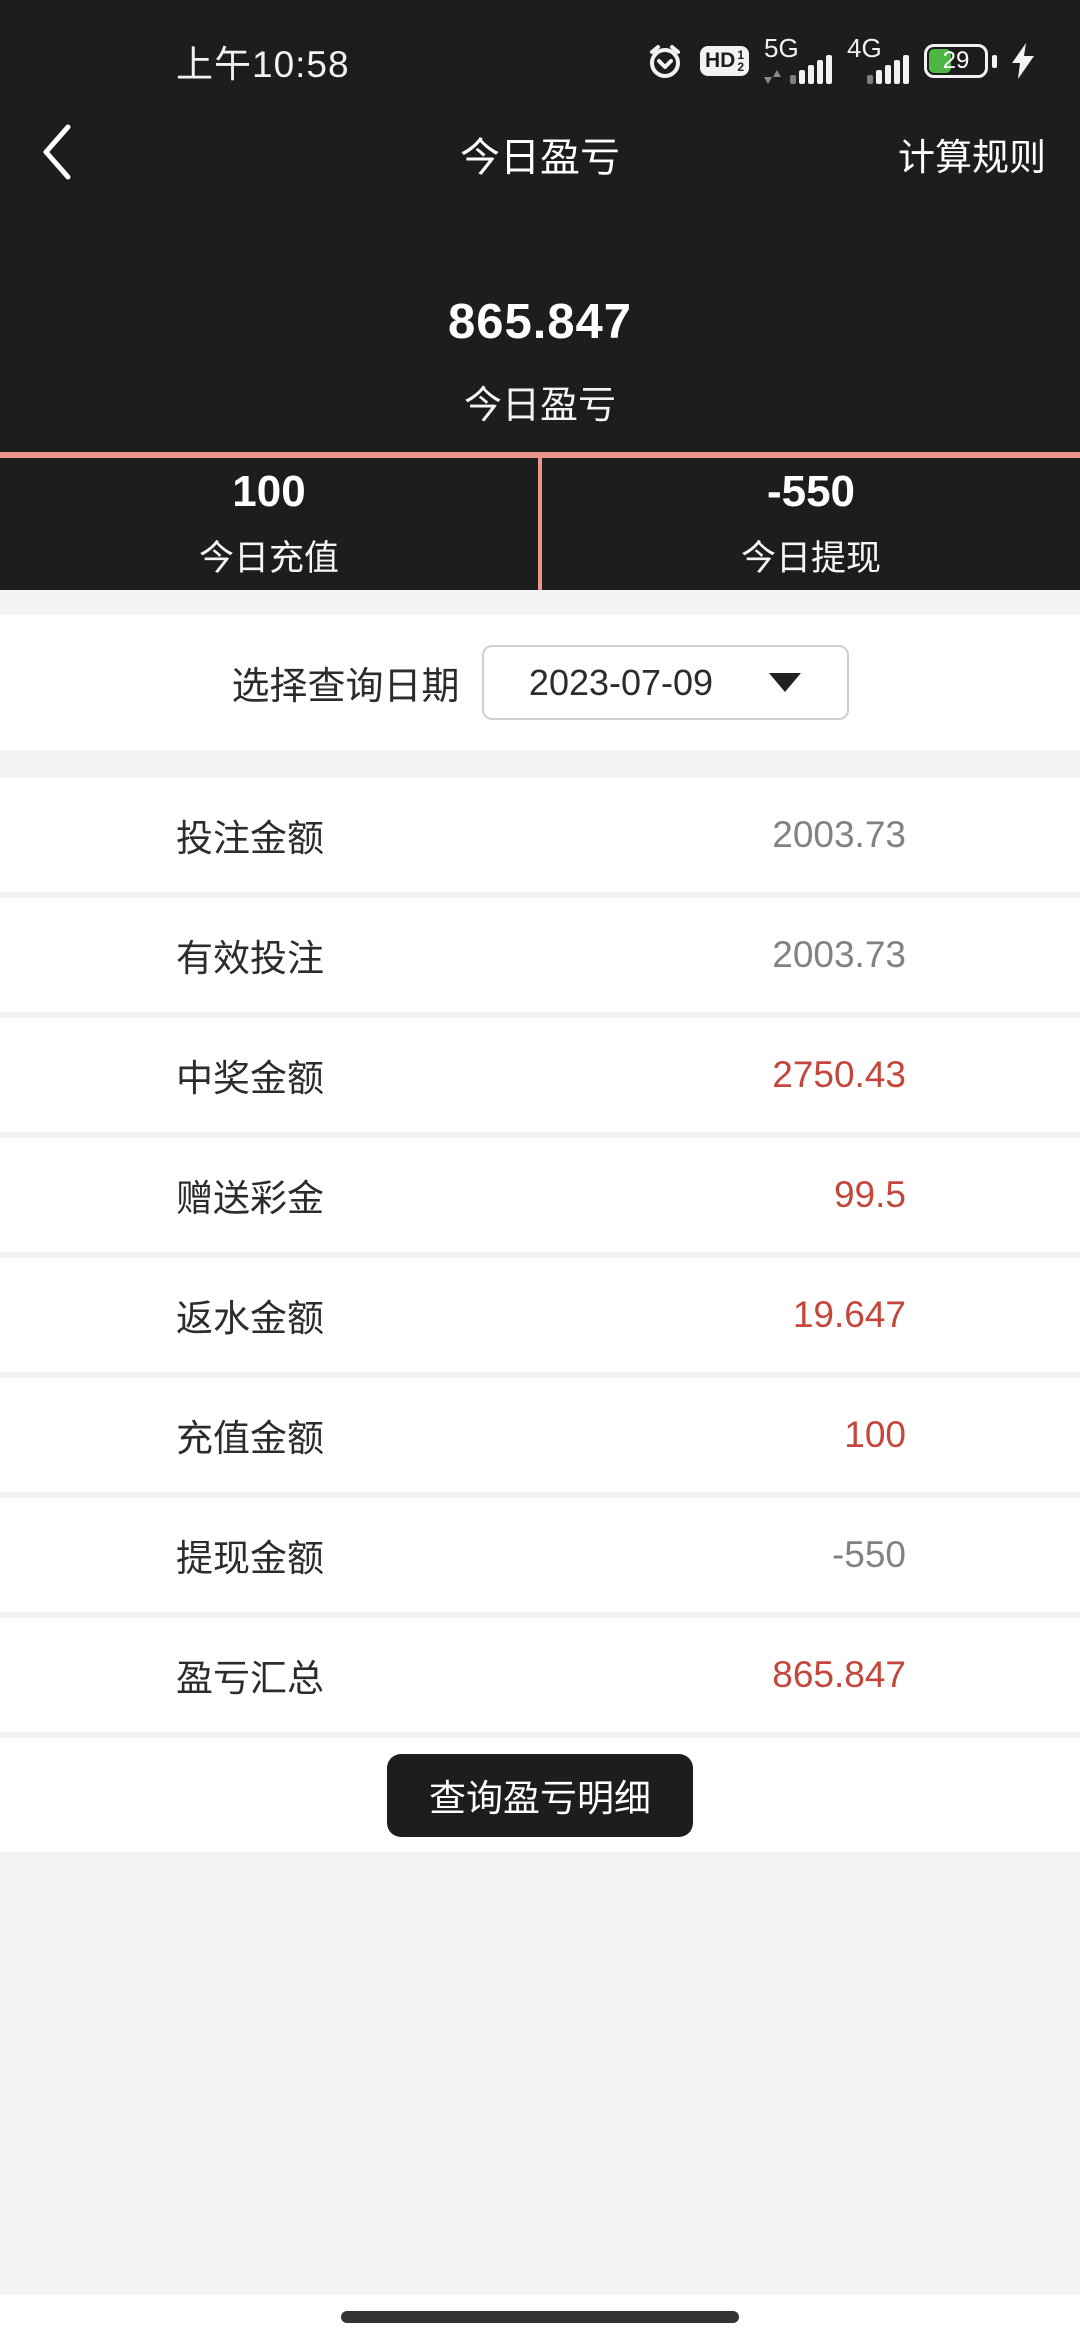 This screenshot has width=1080, height=2340. Describe the element at coordinates (268, 558) in the screenshot. I see `today-recharge-label: 今日充值` at that location.